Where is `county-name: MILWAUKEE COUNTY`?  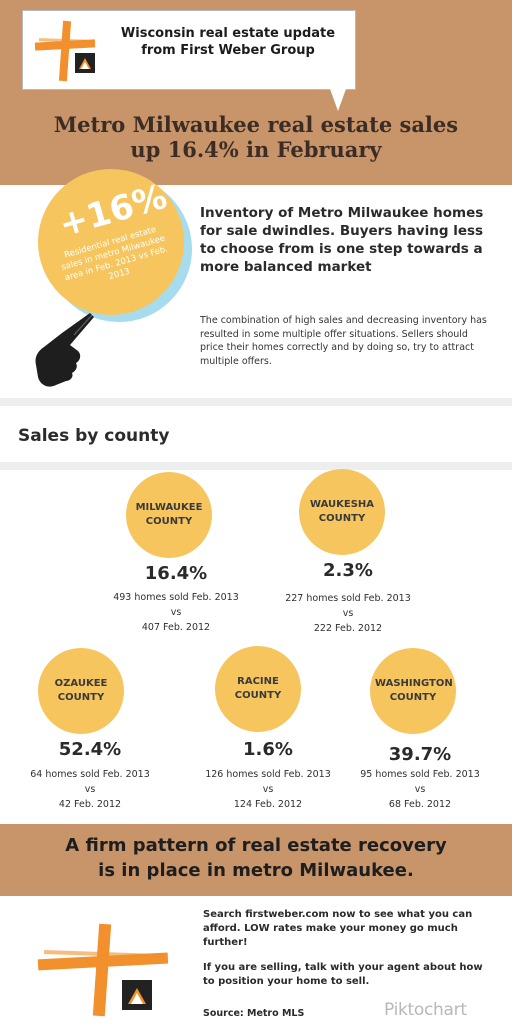
county-name: MILWAUKEE COUNTY is located at coordinates (169, 514).